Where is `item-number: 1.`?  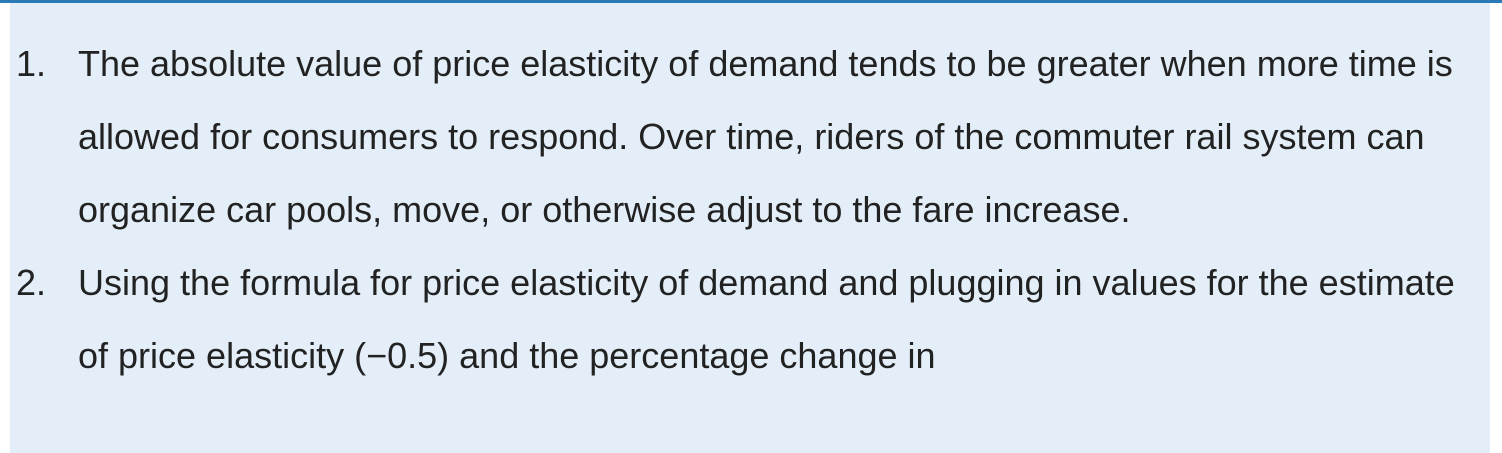 item-number: 1. is located at coordinates (31, 63).